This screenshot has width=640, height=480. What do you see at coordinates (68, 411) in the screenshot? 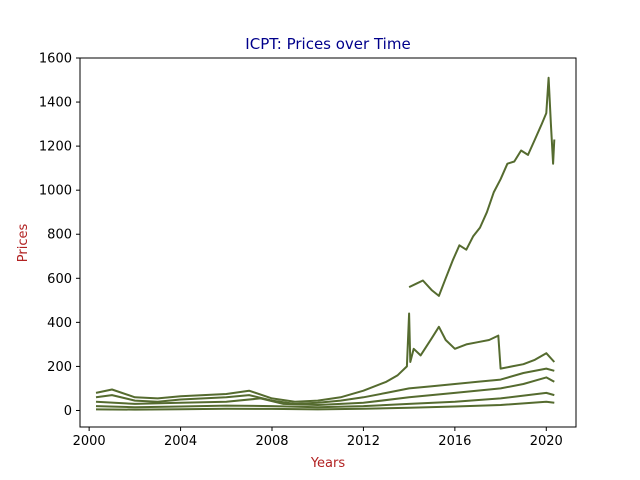
I see `y-tick-label: 0` at bounding box center [68, 411].